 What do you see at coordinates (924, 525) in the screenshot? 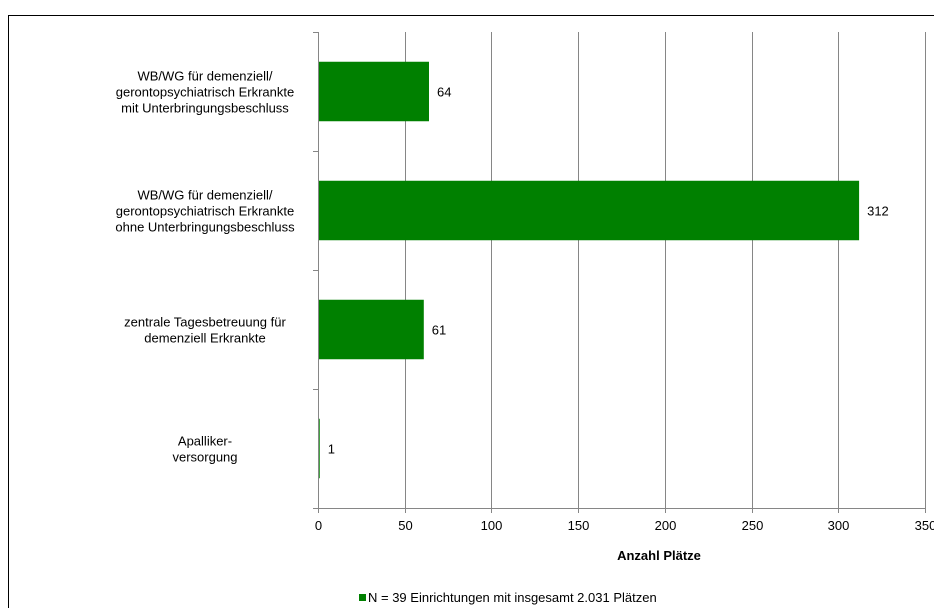
I see `tick-label-x-350: 350` at bounding box center [924, 525].